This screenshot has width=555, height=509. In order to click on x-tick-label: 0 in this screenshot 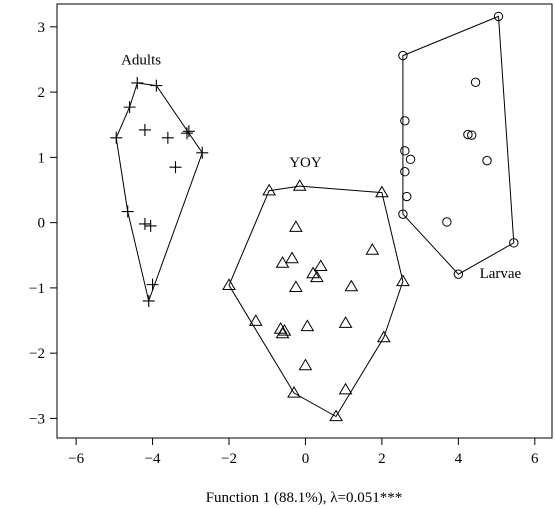, I will do `click(306, 459)`.